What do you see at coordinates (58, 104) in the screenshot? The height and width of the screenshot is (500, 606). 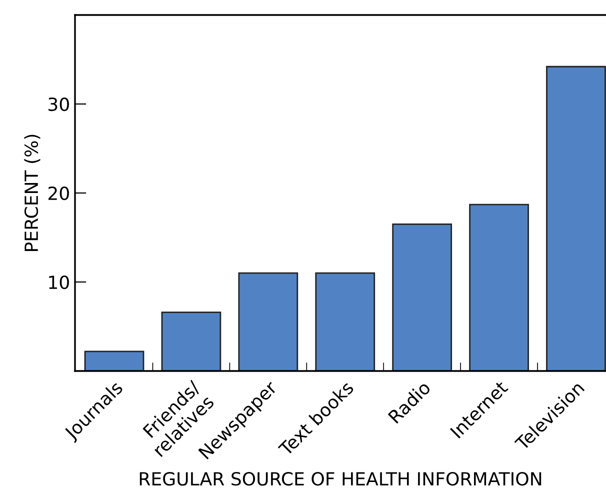 I see `y-tick-label: 30` at bounding box center [58, 104].